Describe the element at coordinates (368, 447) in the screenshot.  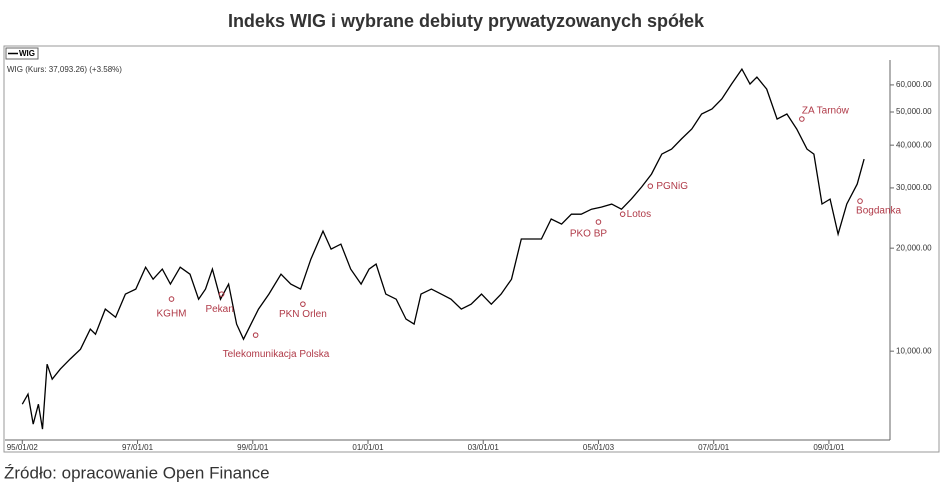
I see `x-tick-label: 01/01/01` at that location.